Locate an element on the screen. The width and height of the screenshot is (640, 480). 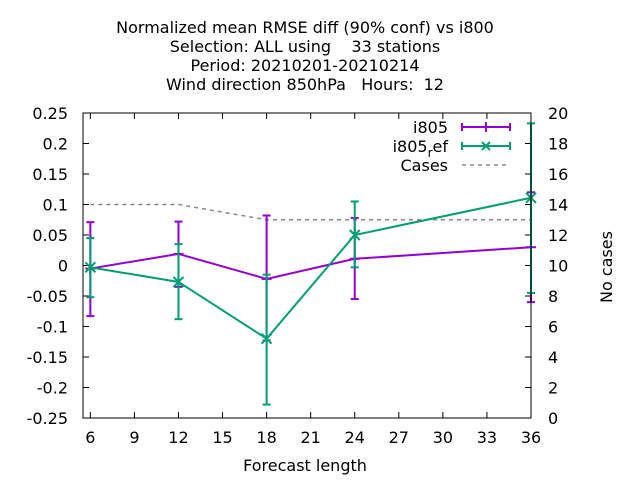
title-line-3: Period: 20210201-20210214 is located at coordinates (304, 65).